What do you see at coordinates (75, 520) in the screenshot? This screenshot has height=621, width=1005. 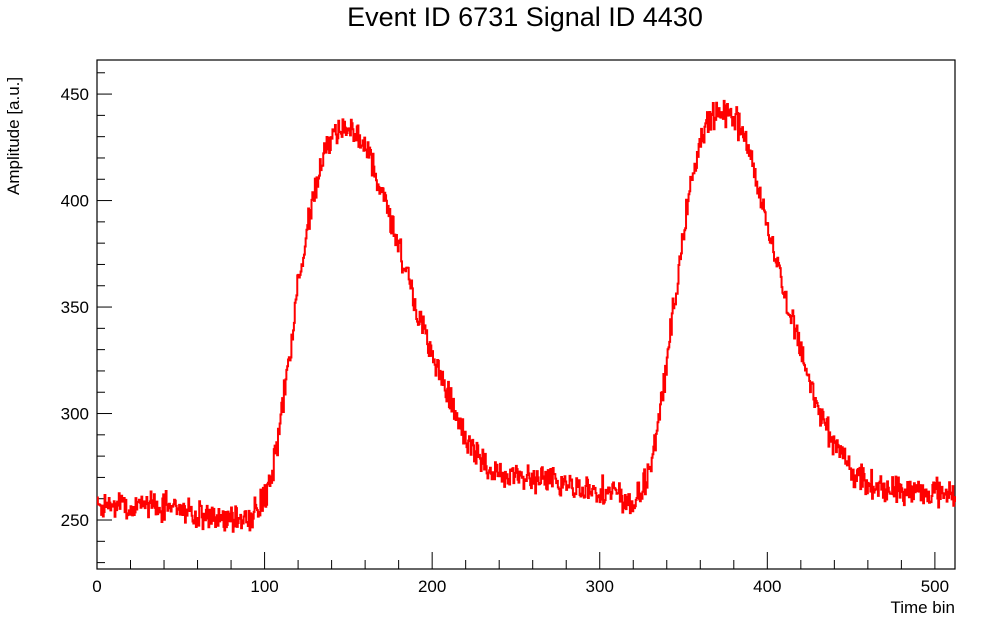 I see `y-tick-label: 250` at bounding box center [75, 520].